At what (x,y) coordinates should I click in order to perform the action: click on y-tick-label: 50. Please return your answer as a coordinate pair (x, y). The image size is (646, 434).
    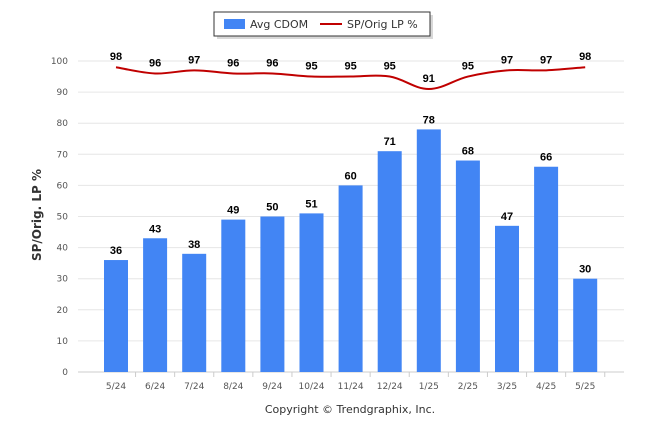
    Looking at the image, I should click on (63, 218).